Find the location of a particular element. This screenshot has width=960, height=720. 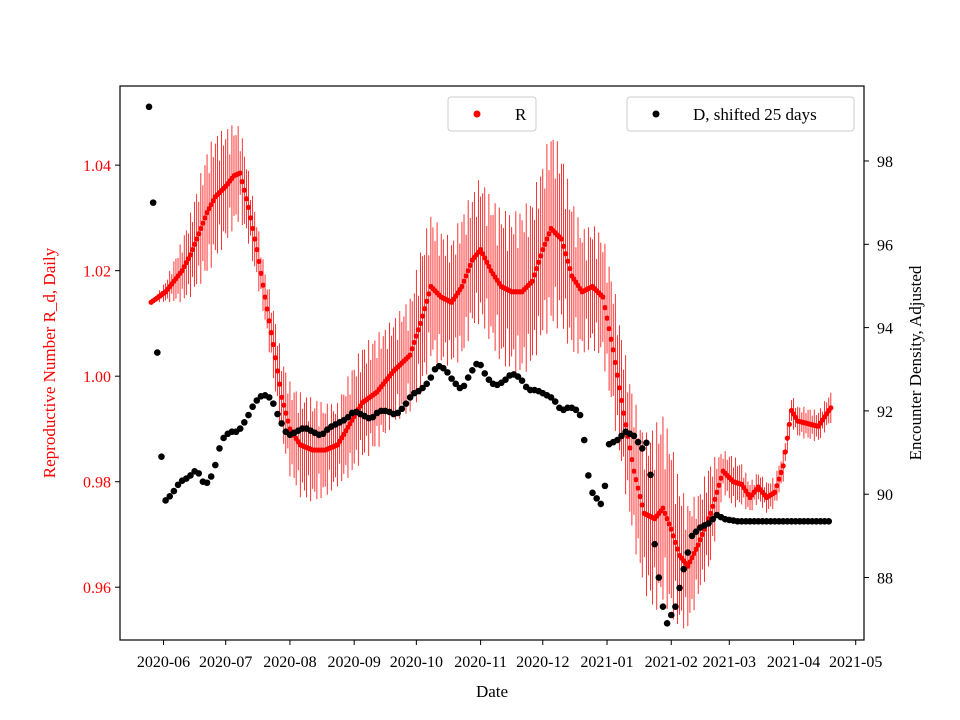

x-tick-label: 2020-11 is located at coordinates (480, 662).